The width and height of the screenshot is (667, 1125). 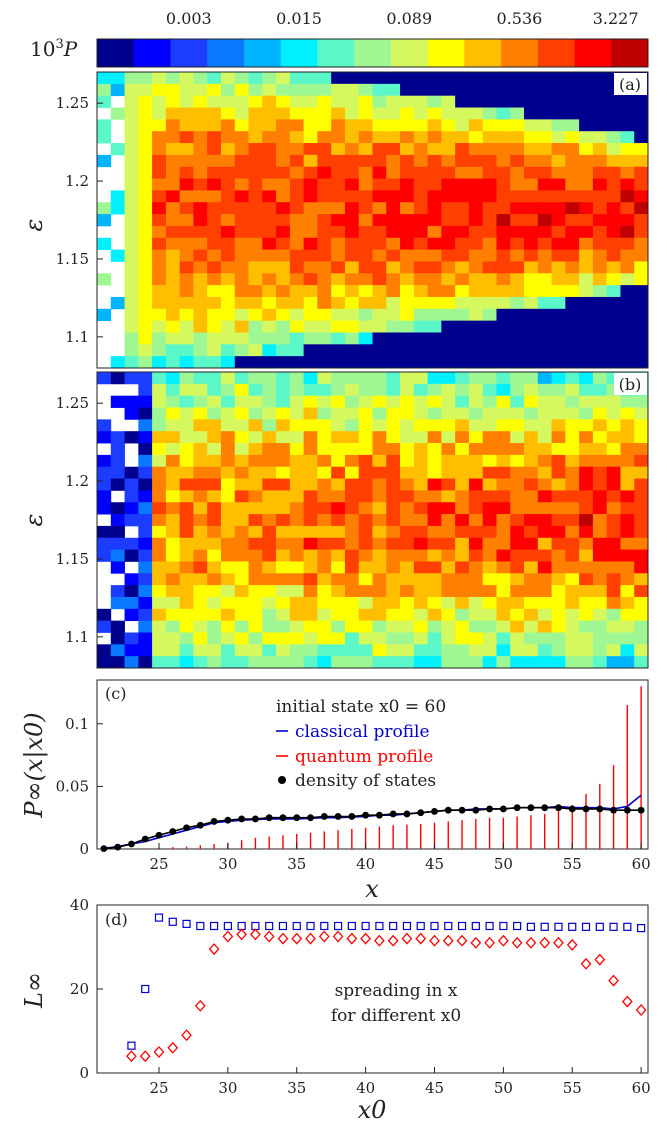 I want to click on x-tick-label: 30, so click(x=227, y=864).